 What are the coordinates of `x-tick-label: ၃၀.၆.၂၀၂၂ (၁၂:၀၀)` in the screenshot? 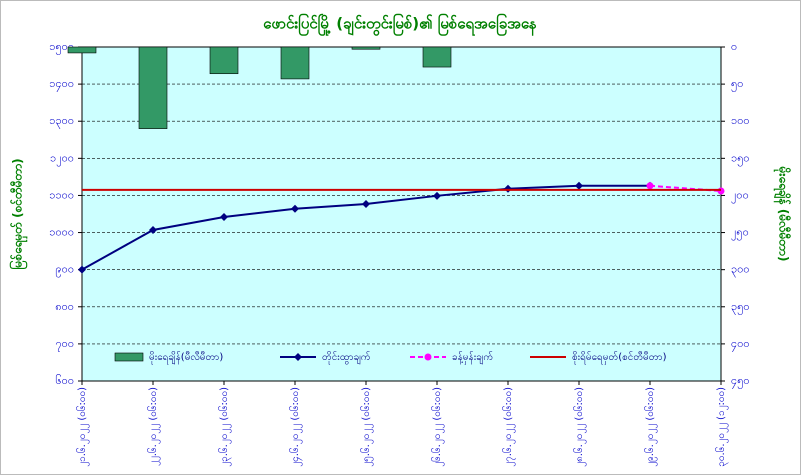 It's located at (721, 427).